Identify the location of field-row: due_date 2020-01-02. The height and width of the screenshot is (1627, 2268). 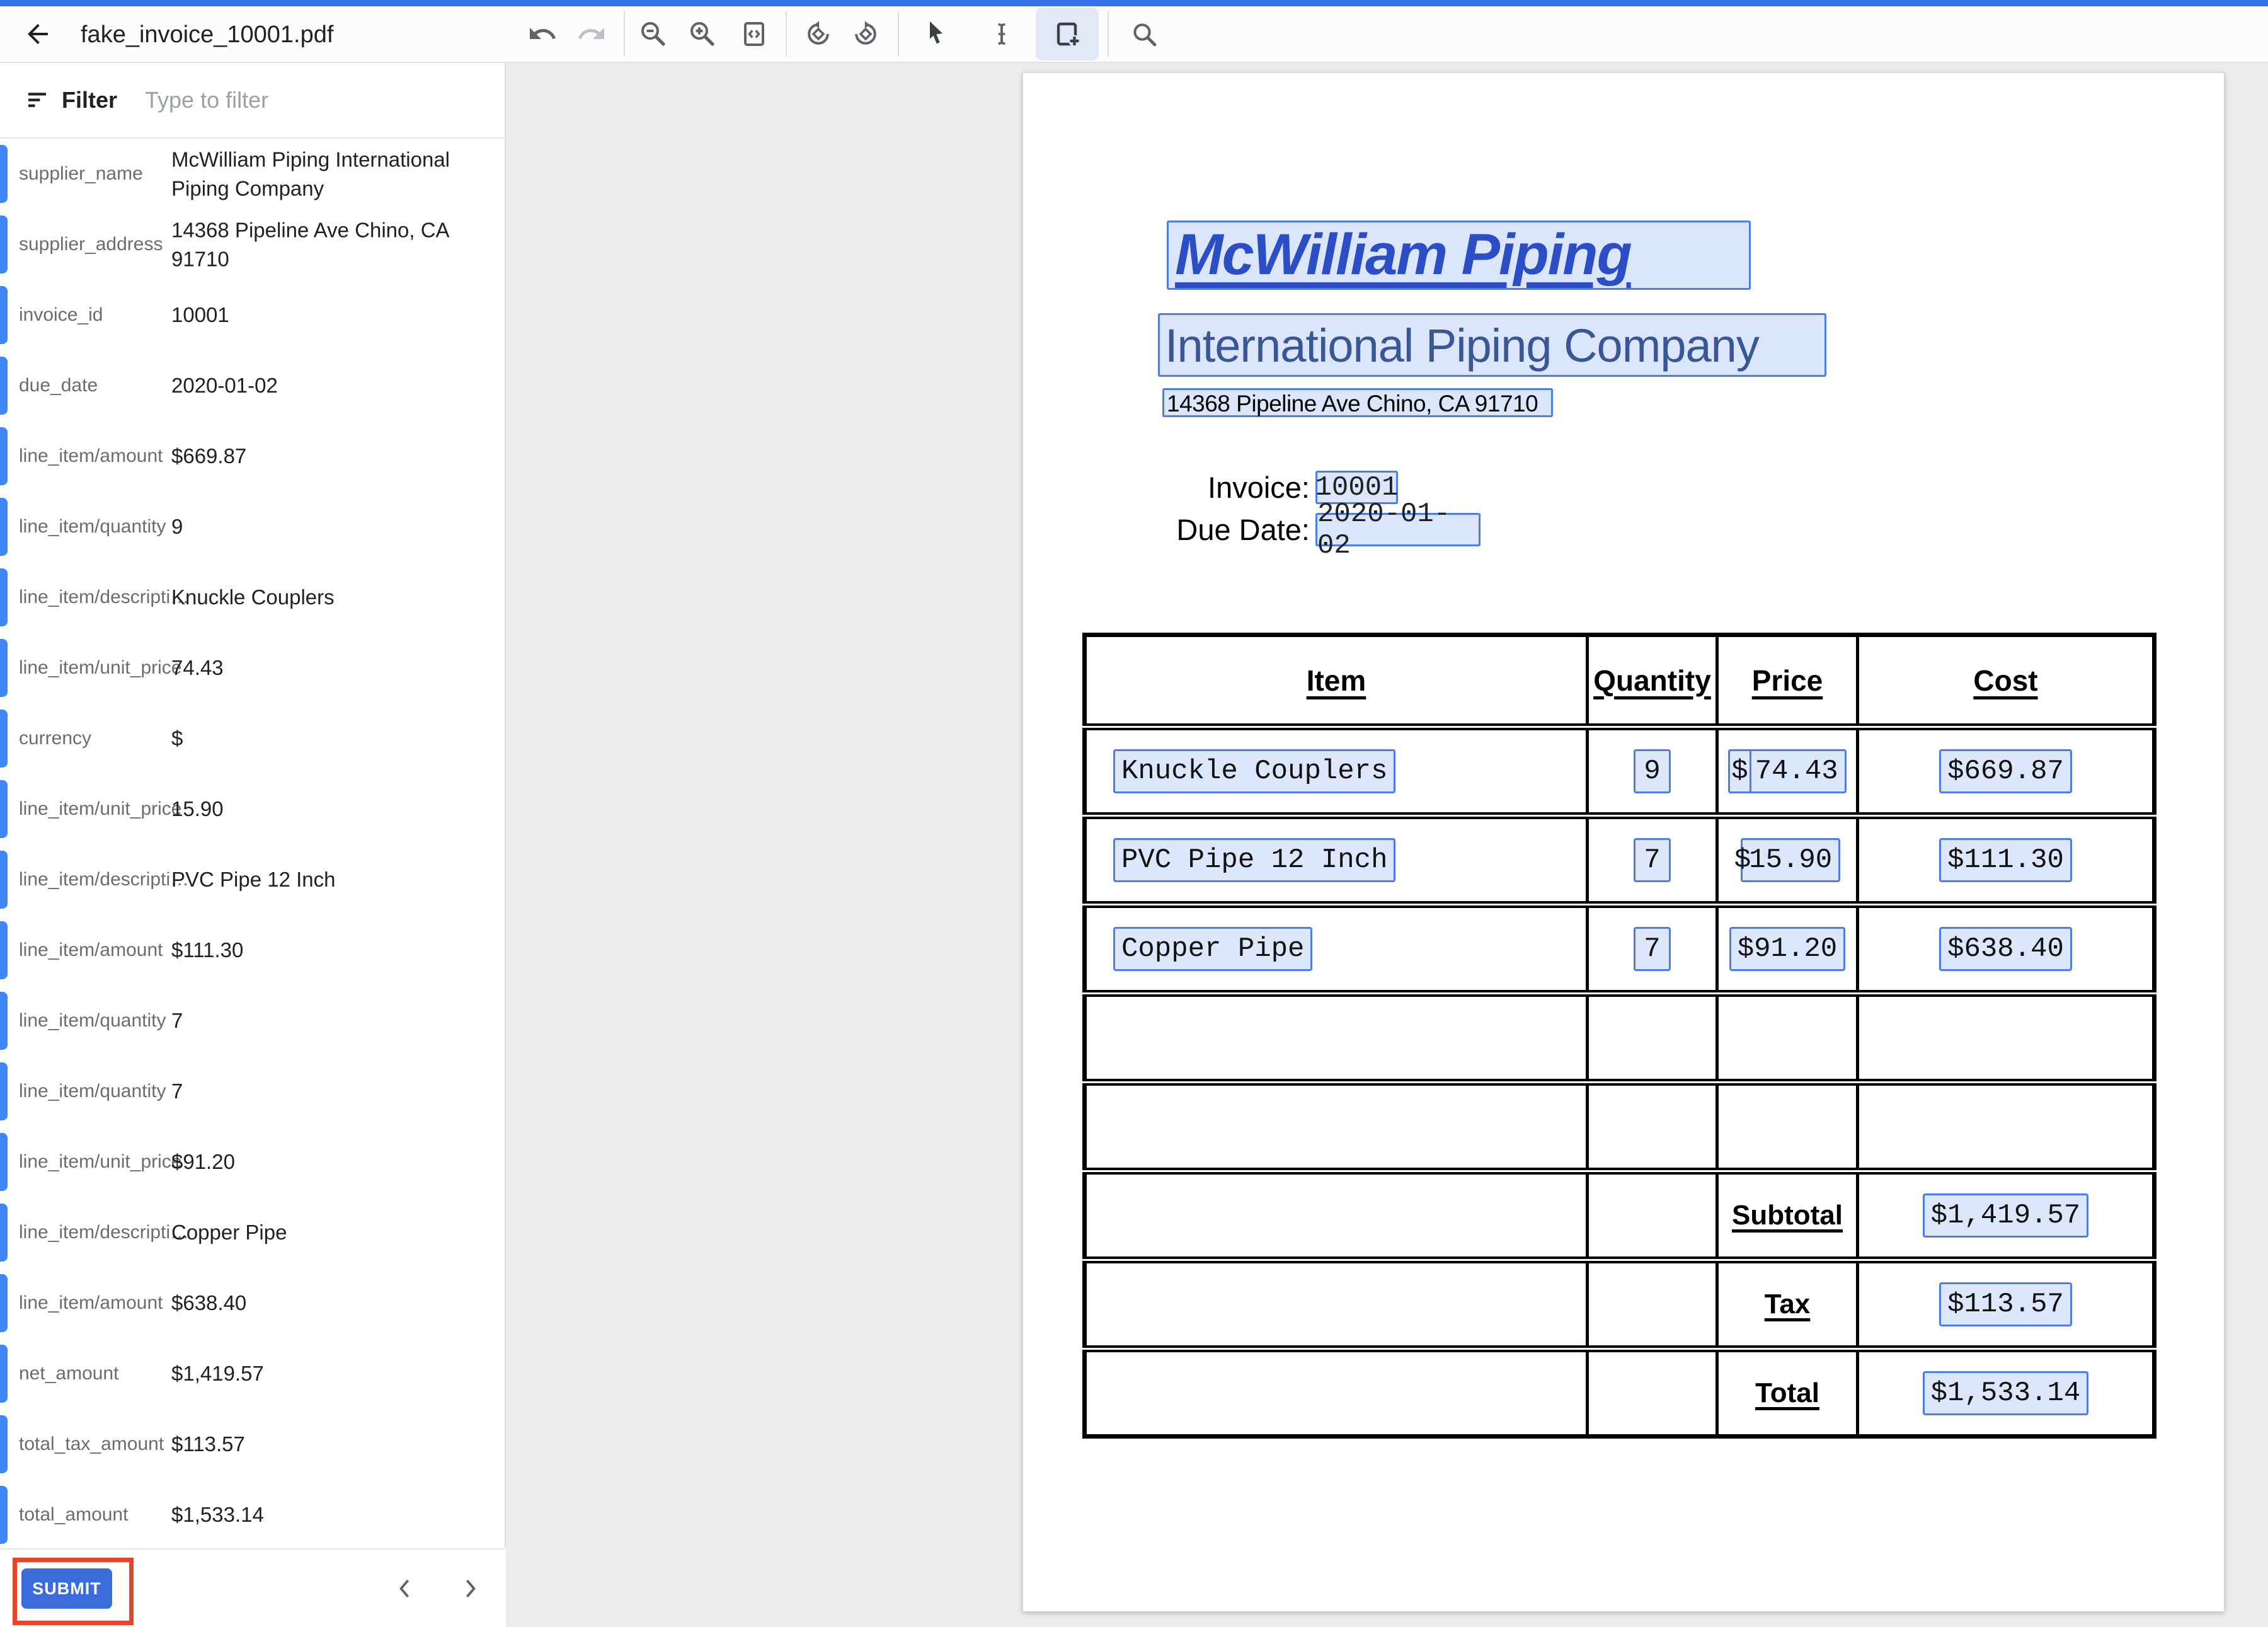
(252, 386).